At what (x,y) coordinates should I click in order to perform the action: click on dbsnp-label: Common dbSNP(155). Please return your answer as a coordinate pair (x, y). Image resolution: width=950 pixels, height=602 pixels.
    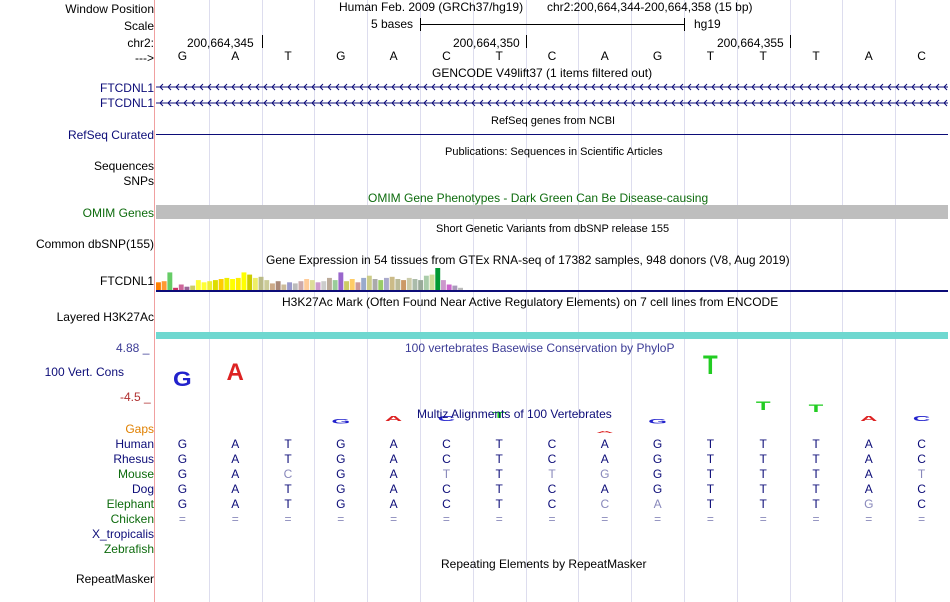
    Looking at the image, I should click on (94, 244).